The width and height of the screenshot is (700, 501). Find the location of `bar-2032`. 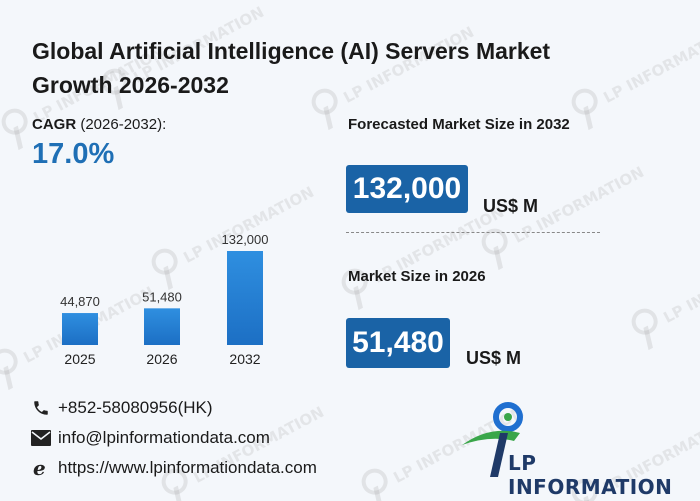

bar-2032 is located at coordinates (245, 298).